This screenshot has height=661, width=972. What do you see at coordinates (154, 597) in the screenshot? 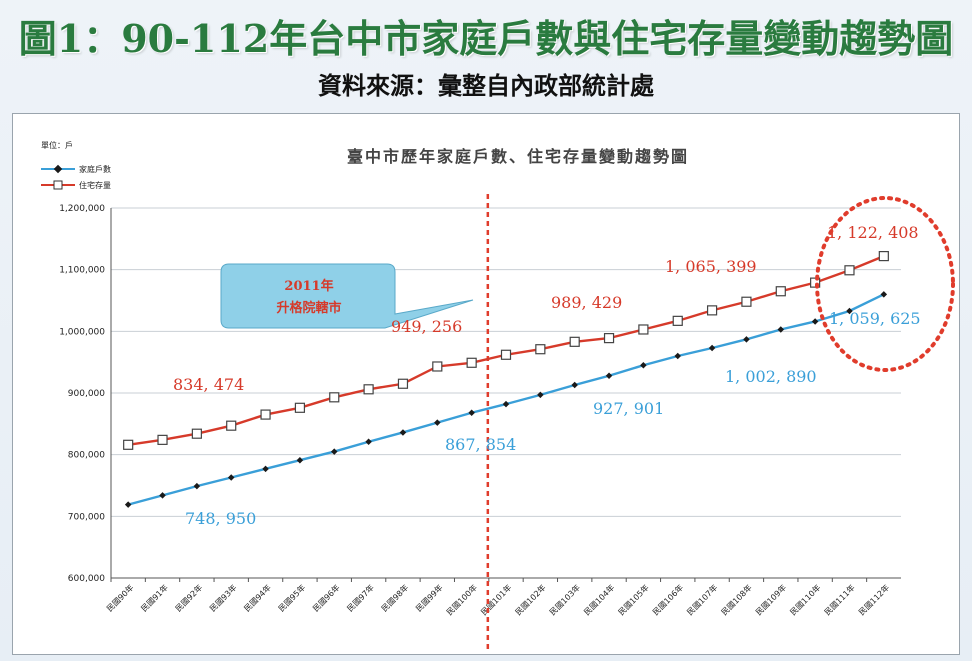
I see `x-tick-label: 民國91年` at bounding box center [154, 597].